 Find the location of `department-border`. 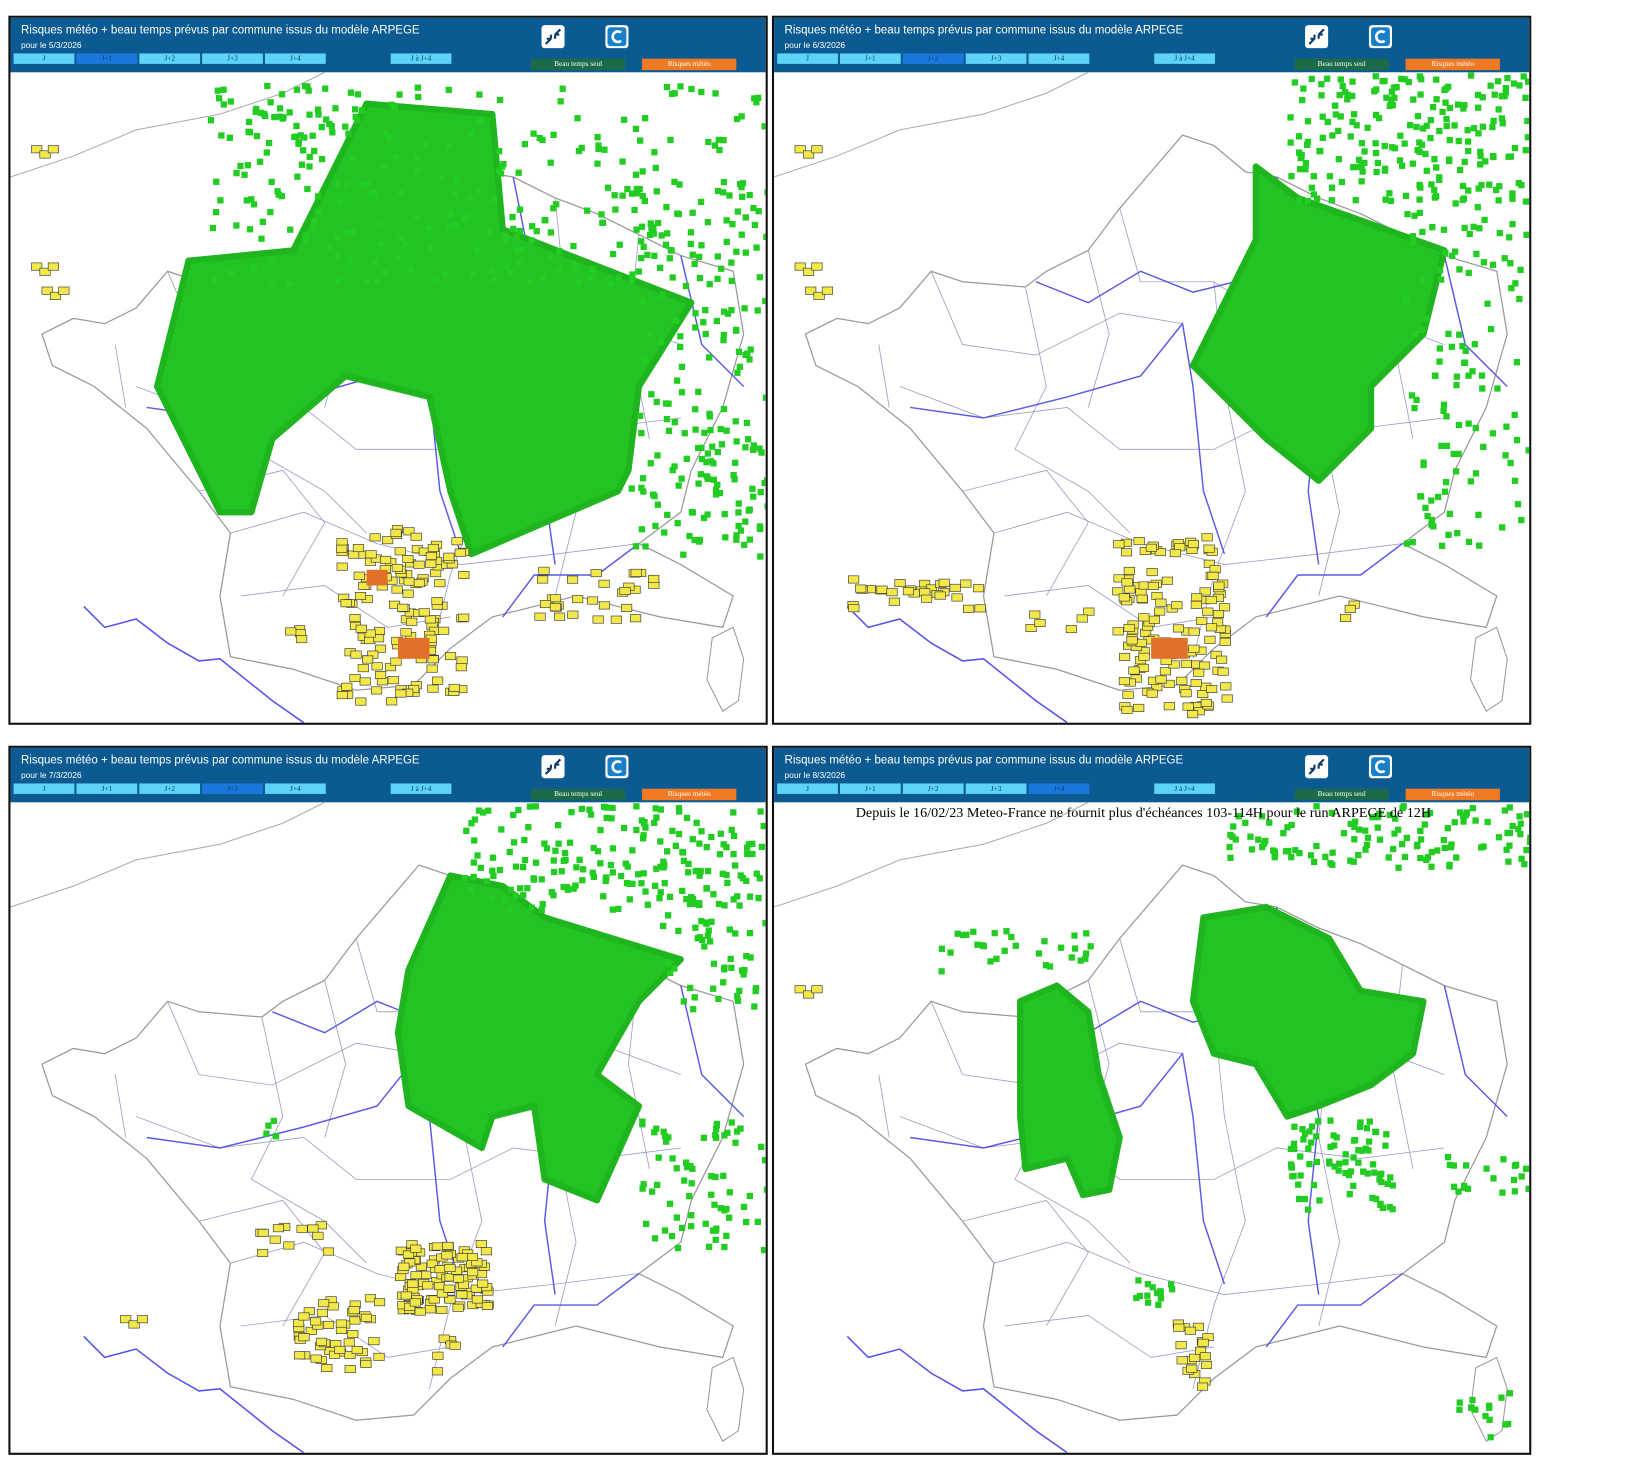

department-border is located at coordinates (1072, 410).